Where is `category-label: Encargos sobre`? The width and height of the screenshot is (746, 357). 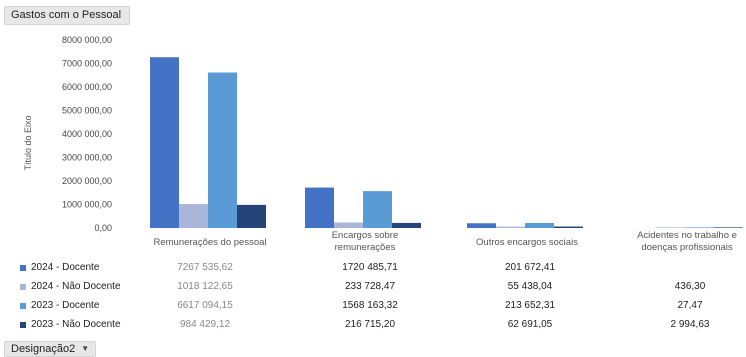
category-label: Encargos sobre is located at coordinates (365, 235).